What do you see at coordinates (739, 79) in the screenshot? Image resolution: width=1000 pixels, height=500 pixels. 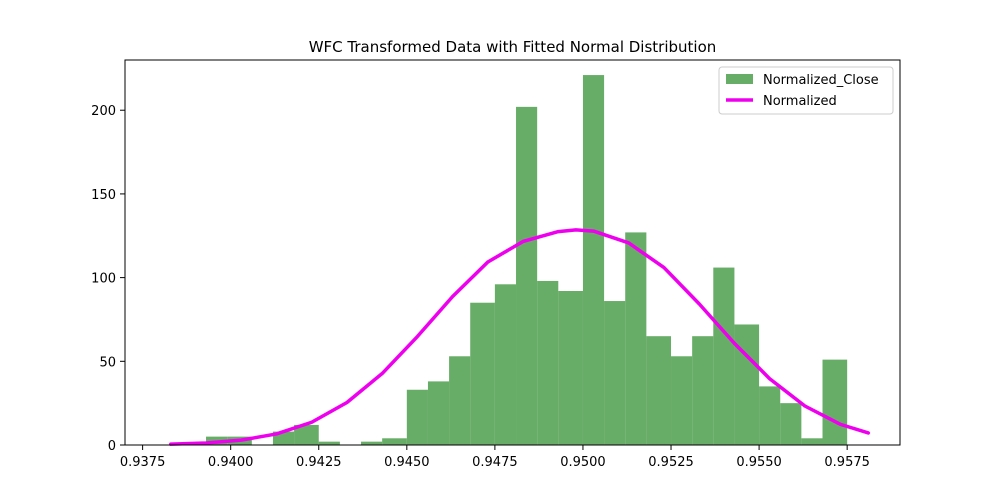 I see `legend-swatch-histogram` at bounding box center [739, 79].